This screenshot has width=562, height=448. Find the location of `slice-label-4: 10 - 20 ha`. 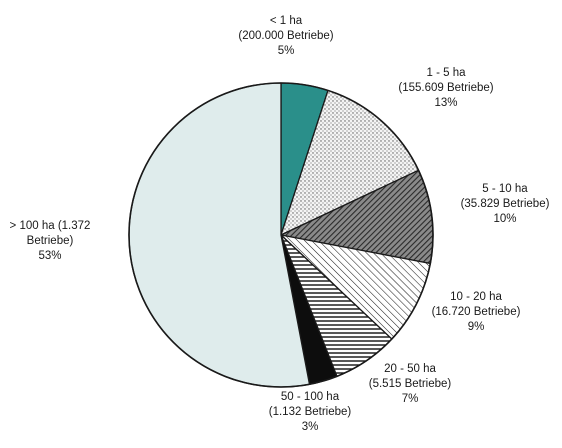

slice-label-4: 10 - 20 ha is located at coordinates (476, 297).